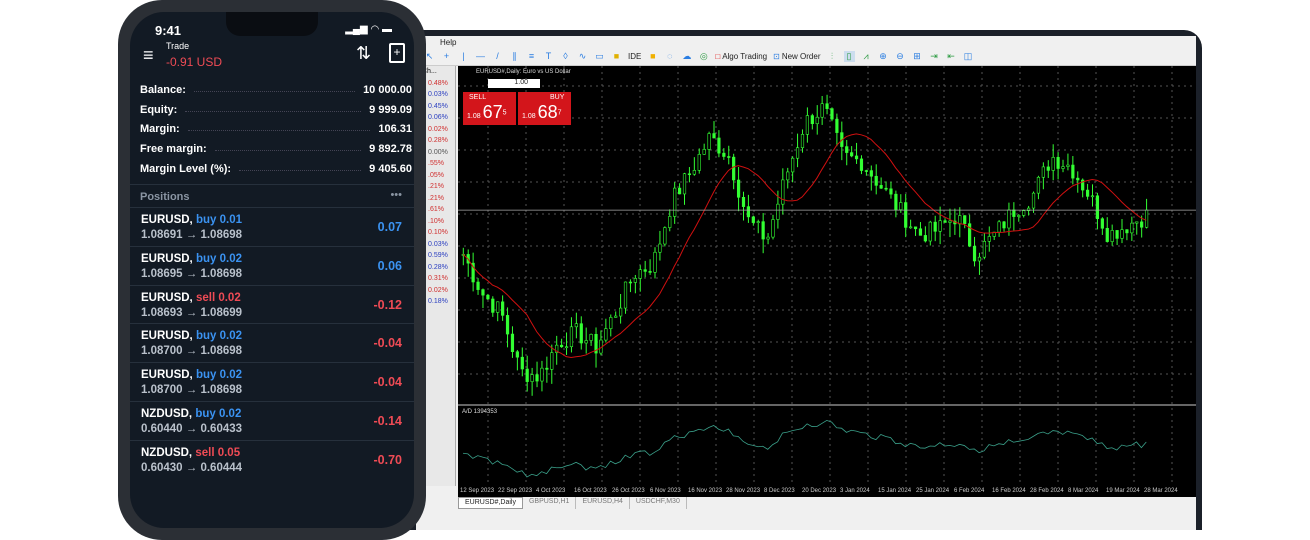  I want to click on date-tick: 28 Mar 2024, so click(1161, 491).